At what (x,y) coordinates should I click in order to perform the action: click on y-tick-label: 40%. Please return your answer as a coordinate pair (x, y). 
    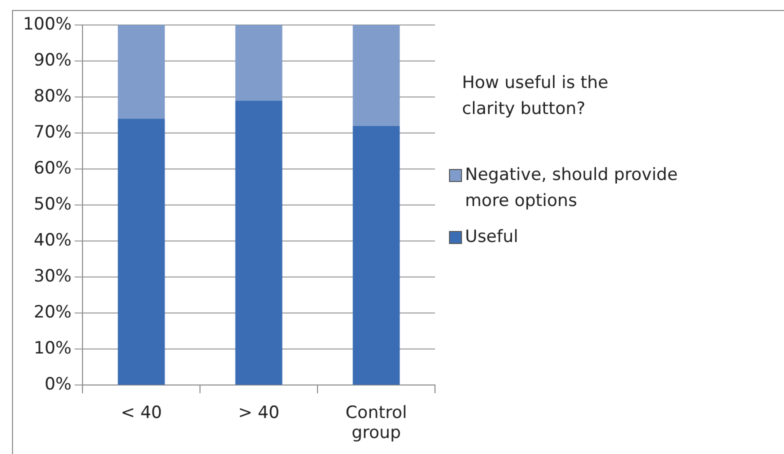
    Looking at the image, I should click on (53, 240).